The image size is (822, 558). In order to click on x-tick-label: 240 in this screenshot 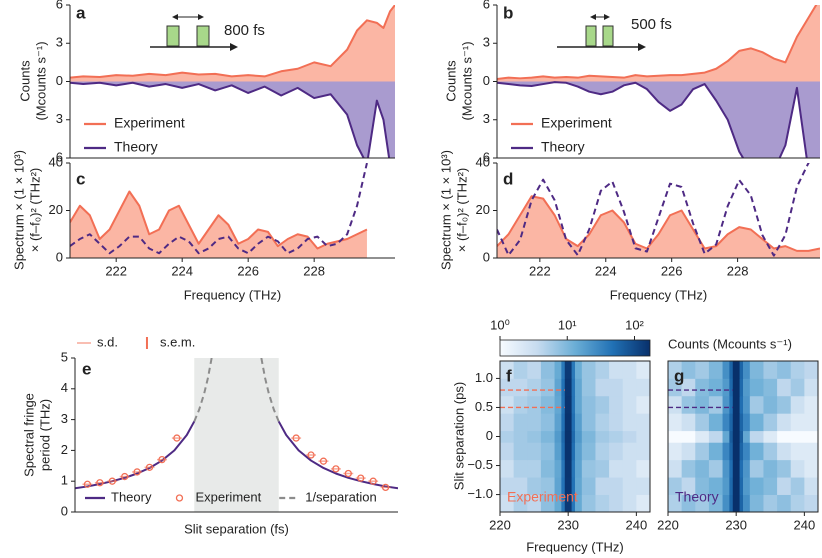, I will do `click(805, 524)`.